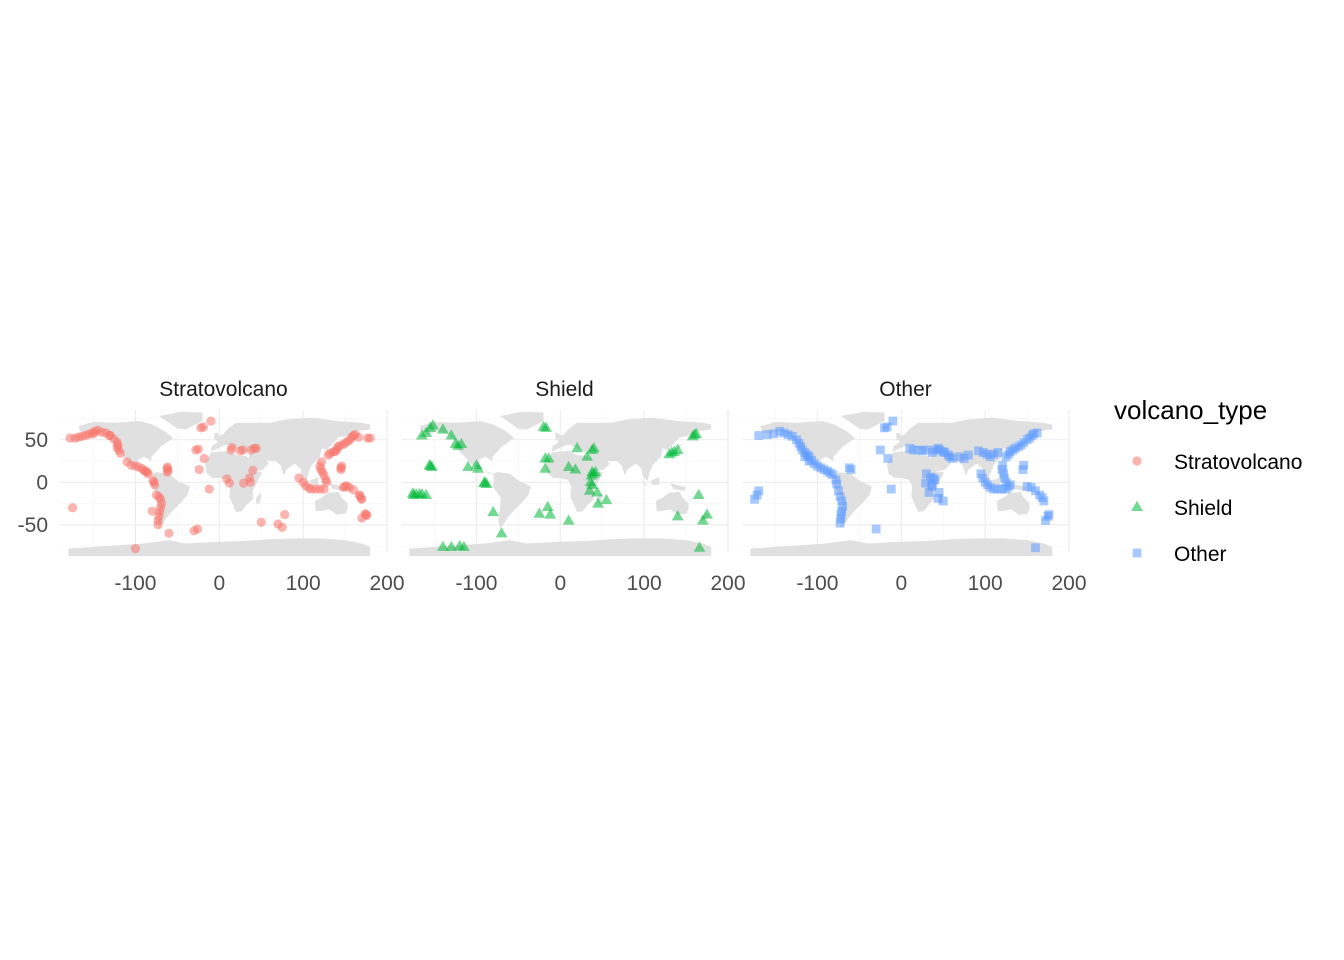  What do you see at coordinates (1137, 461) in the screenshot?
I see `legend-key-stratovolcano` at bounding box center [1137, 461].